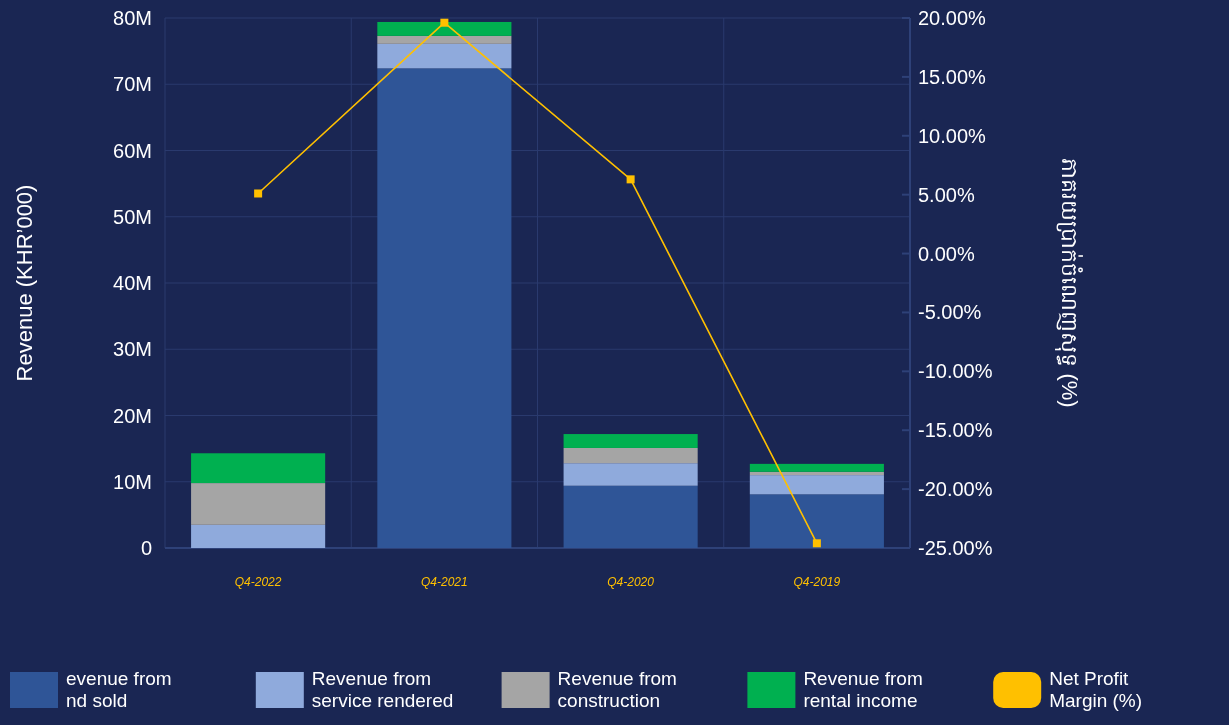 The width and height of the screenshot is (1229, 725). Describe the element at coordinates (444, 582) in the screenshot. I see `x-tick-label: Q4-2021` at that location.